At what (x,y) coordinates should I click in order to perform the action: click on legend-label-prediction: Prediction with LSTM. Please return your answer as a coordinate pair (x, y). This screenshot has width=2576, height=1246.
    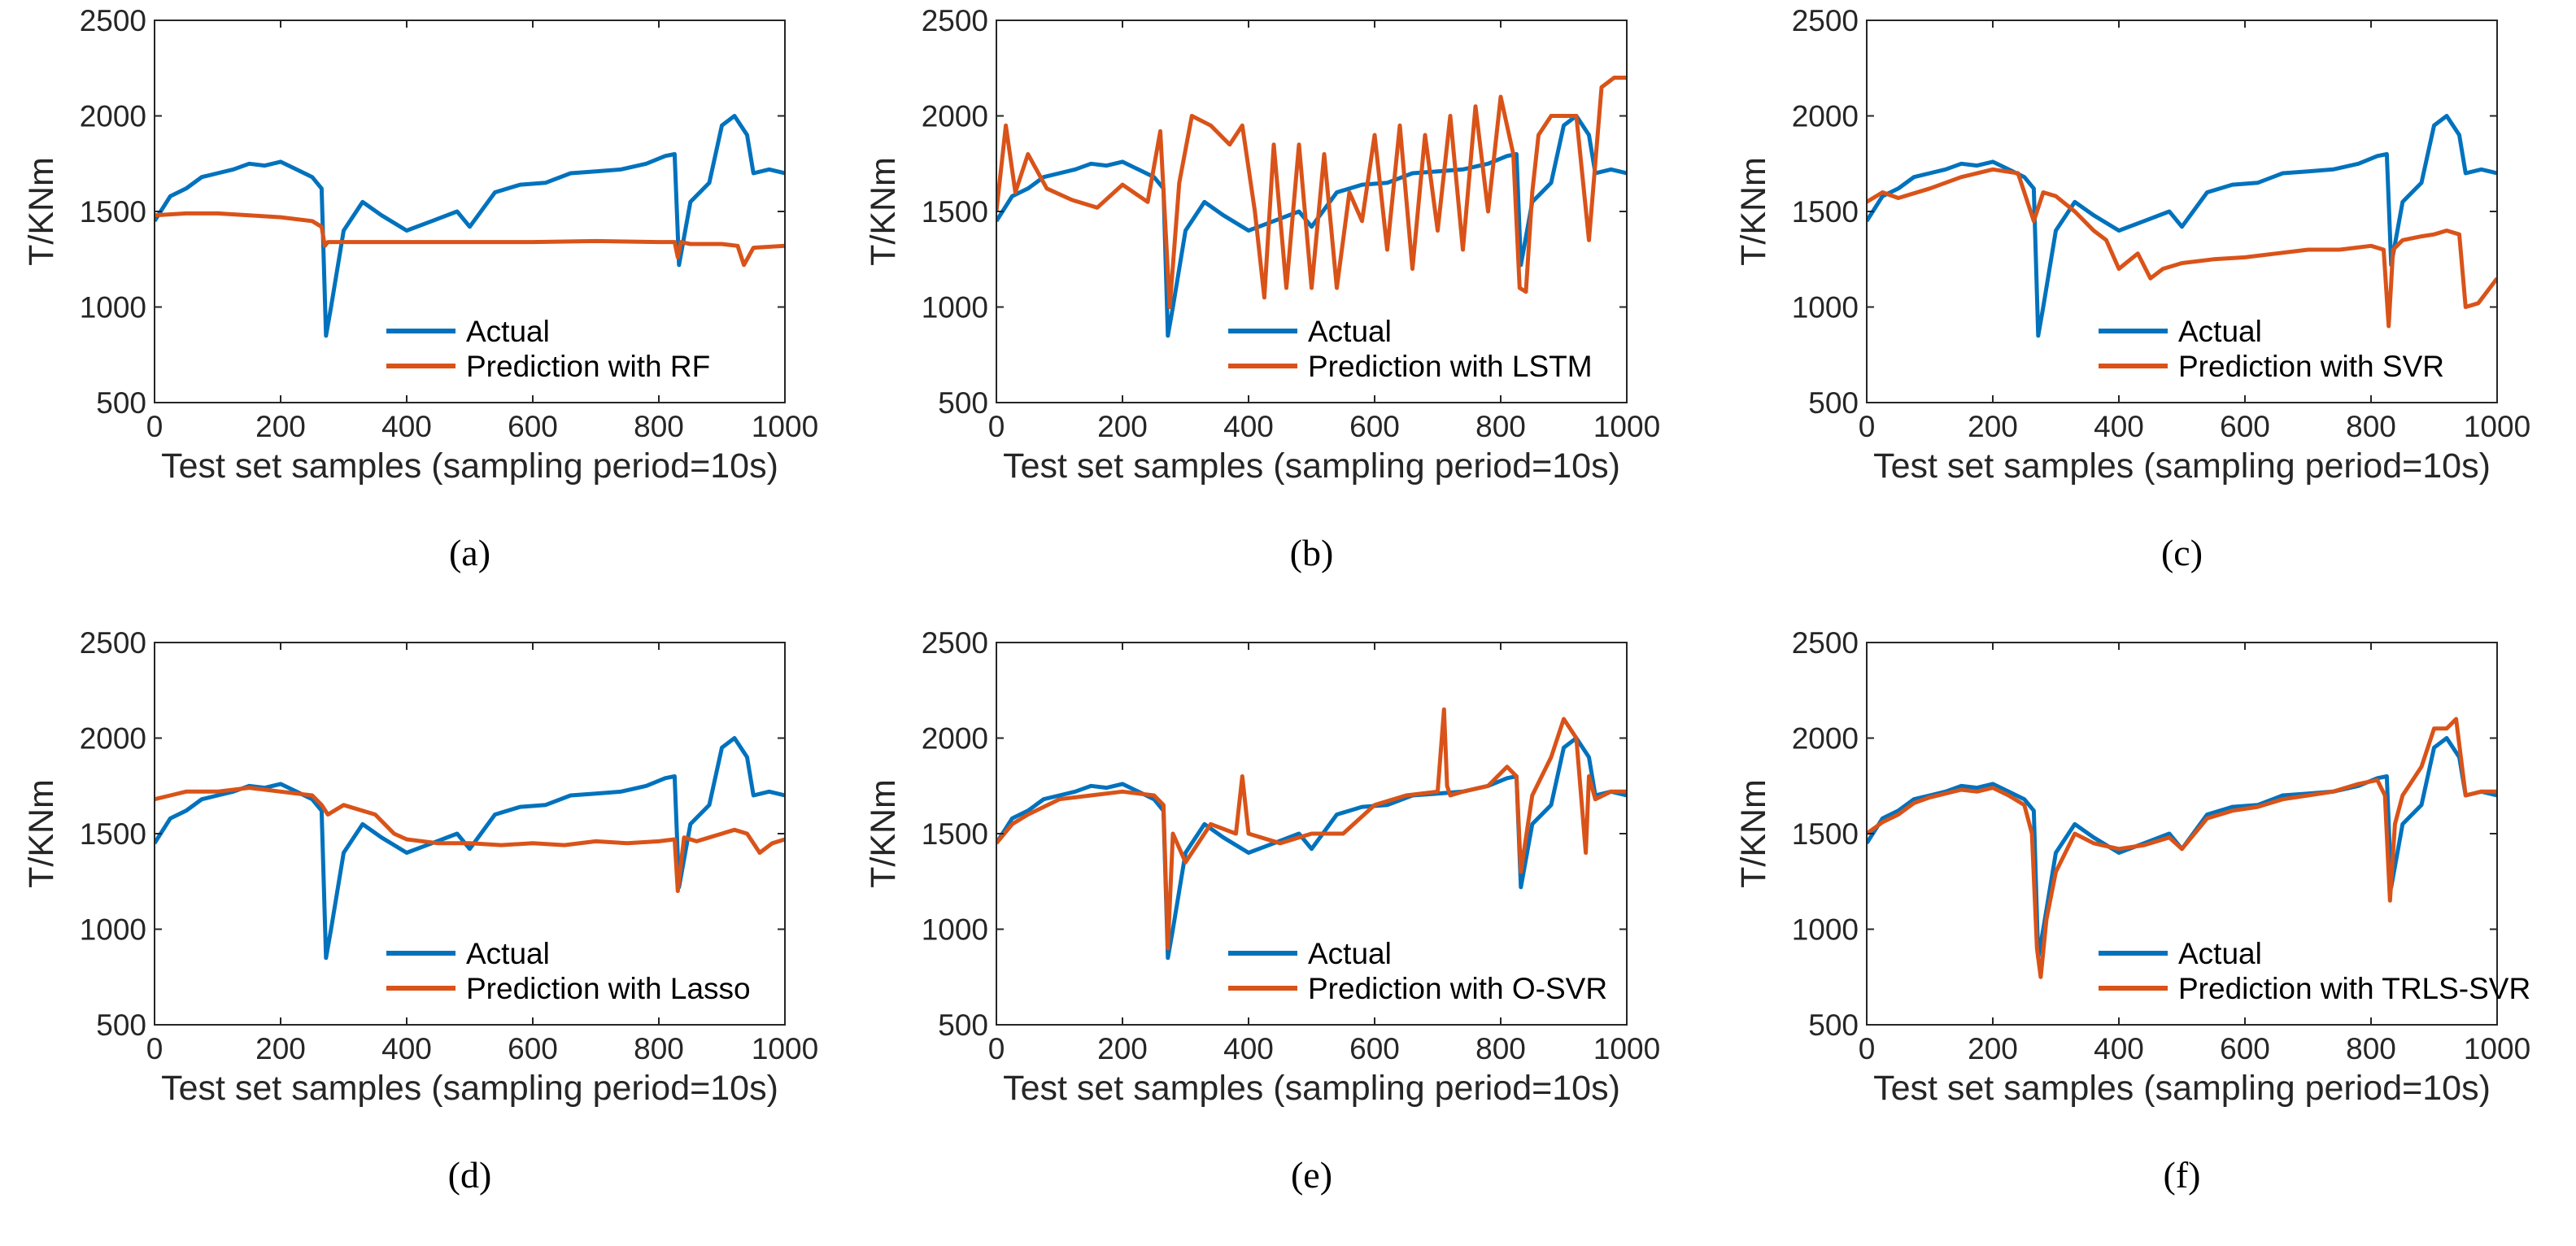
    Looking at the image, I should click on (1450, 366).